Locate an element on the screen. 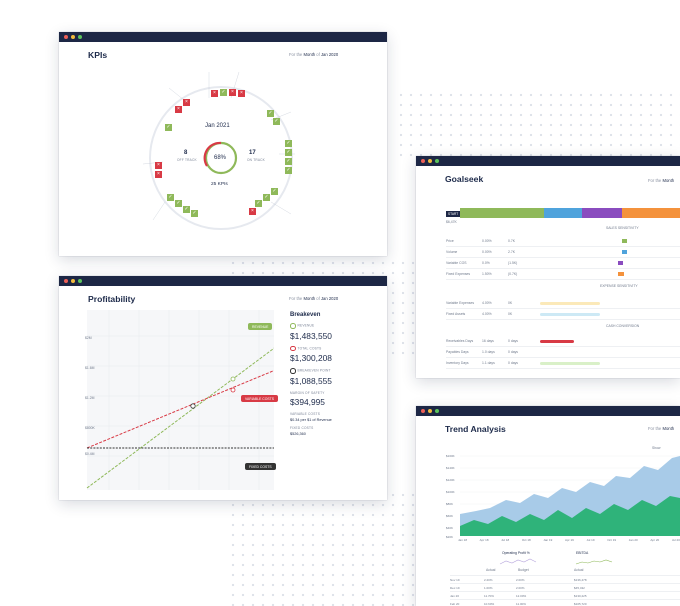 The width and height of the screenshot is (680, 606). off-track-count: 8 is located at coordinates (186, 153).